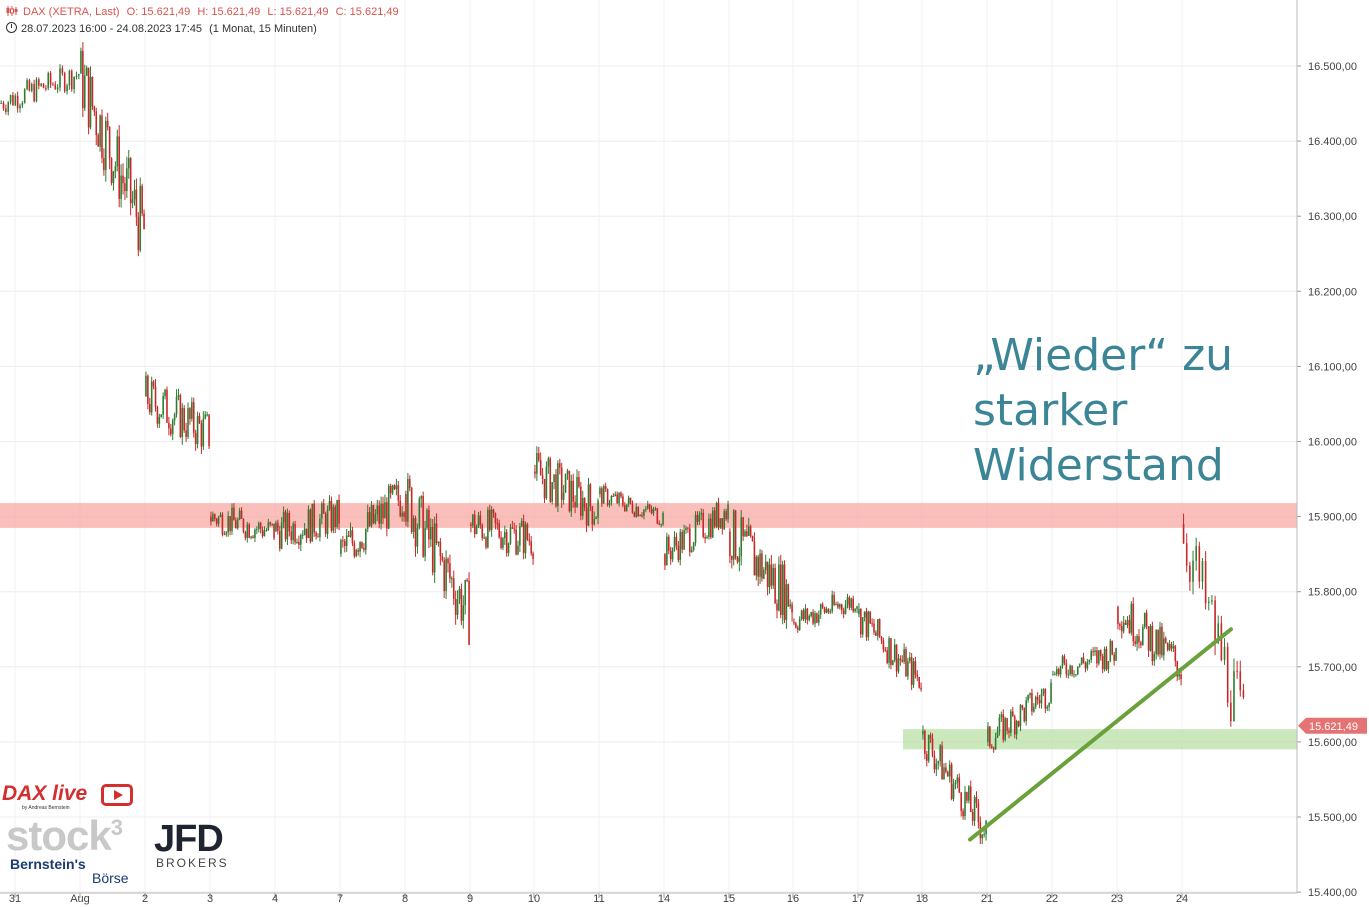 Image resolution: width=1369 pixels, height=907 pixels. I want to click on x-tick-label: 14, so click(664, 899).